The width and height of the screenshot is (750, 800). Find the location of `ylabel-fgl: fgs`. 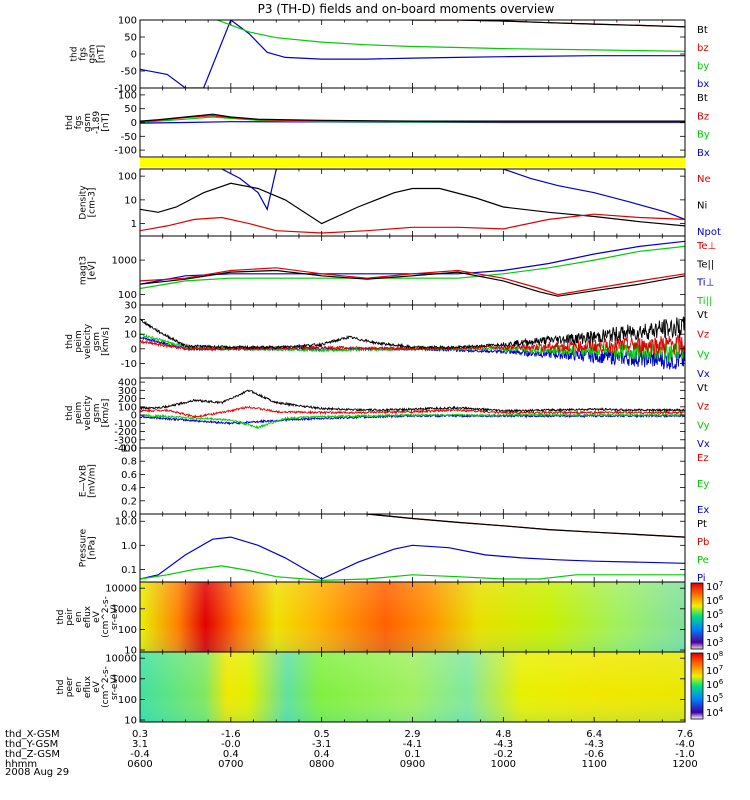

ylabel-fgl: fgs is located at coordinates (79, 122).